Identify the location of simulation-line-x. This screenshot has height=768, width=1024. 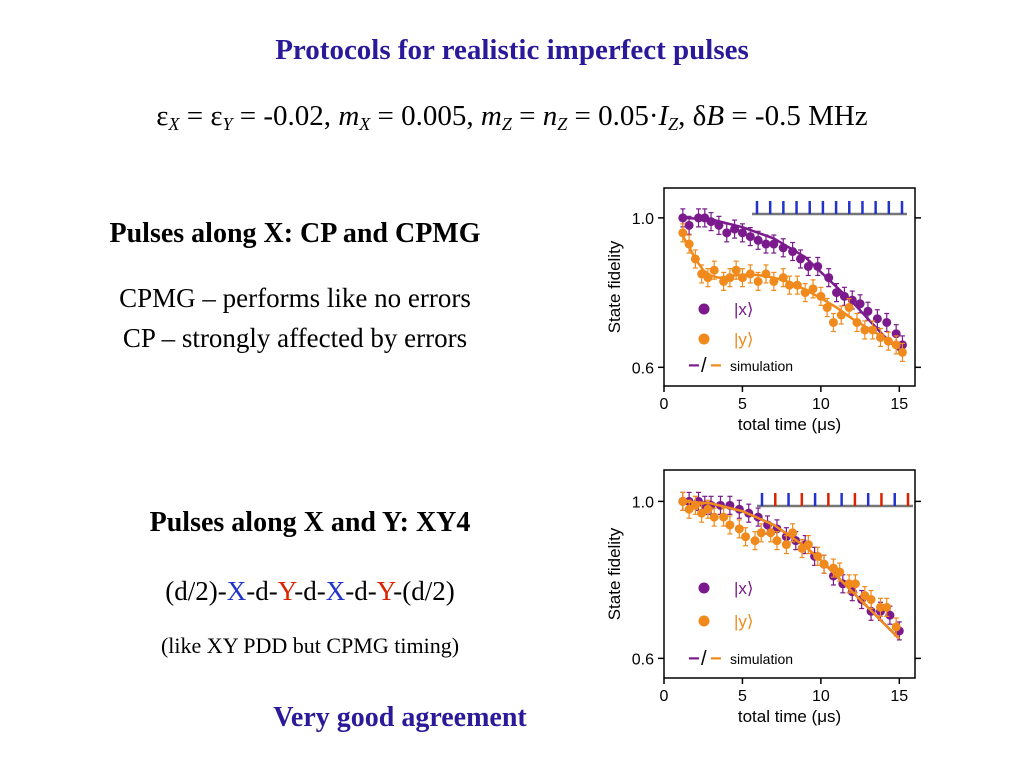
(791, 570).